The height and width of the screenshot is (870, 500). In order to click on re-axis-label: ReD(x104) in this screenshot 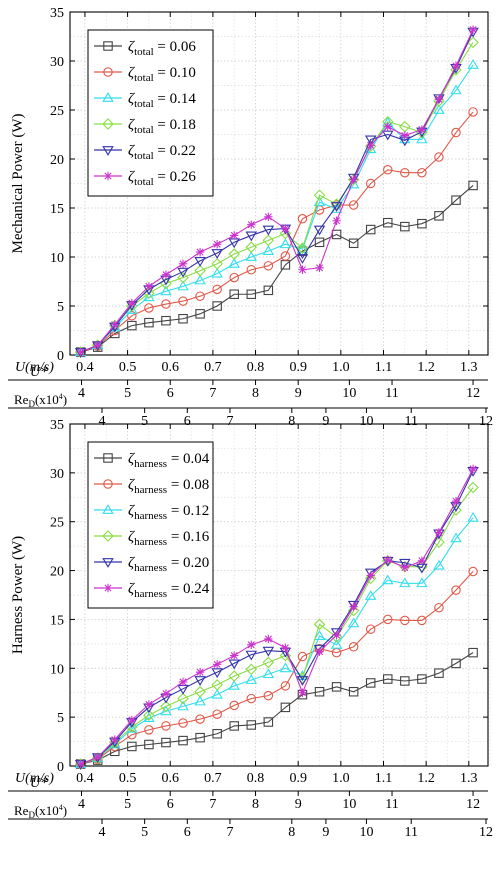, I will do `click(40, 400)`.